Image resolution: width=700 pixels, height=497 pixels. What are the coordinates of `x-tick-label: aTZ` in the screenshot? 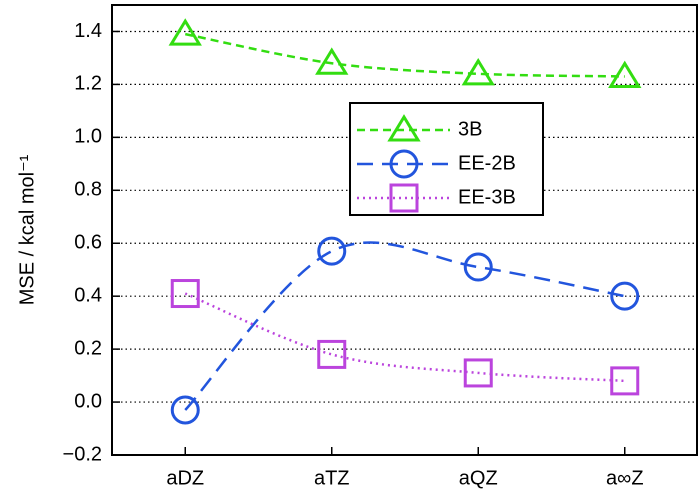 It's located at (332, 478).